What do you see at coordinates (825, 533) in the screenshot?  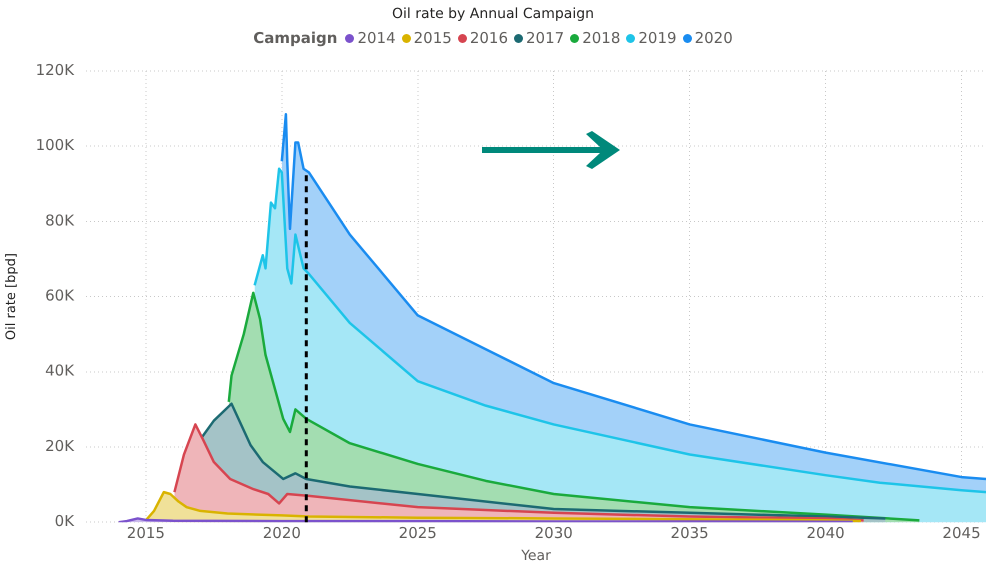 I see `x-tick-label: 2040` at bounding box center [825, 533].